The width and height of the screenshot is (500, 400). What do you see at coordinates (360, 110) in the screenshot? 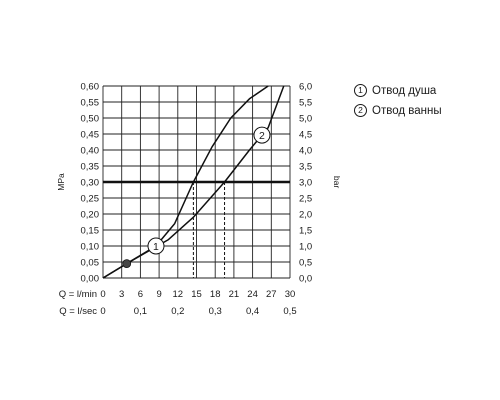
I see `legend-marker-2: 2` at bounding box center [360, 110].